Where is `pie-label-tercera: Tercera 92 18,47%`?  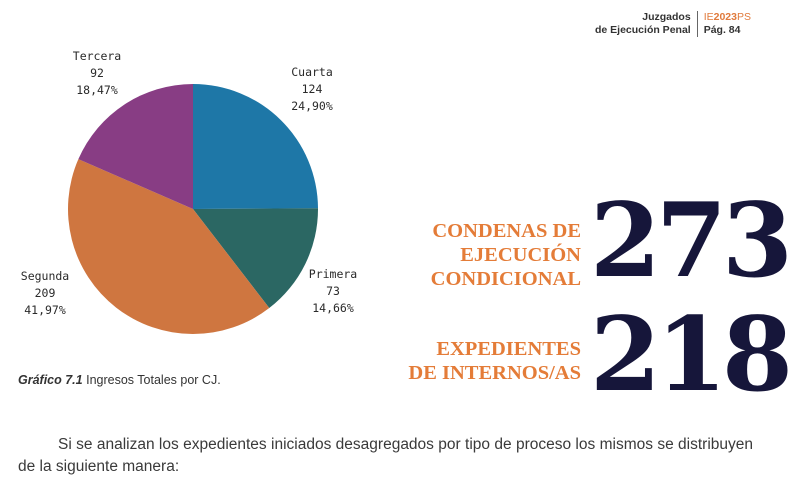 pie-label-tercera: Tercera 92 18,47% is located at coordinates (97, 73).